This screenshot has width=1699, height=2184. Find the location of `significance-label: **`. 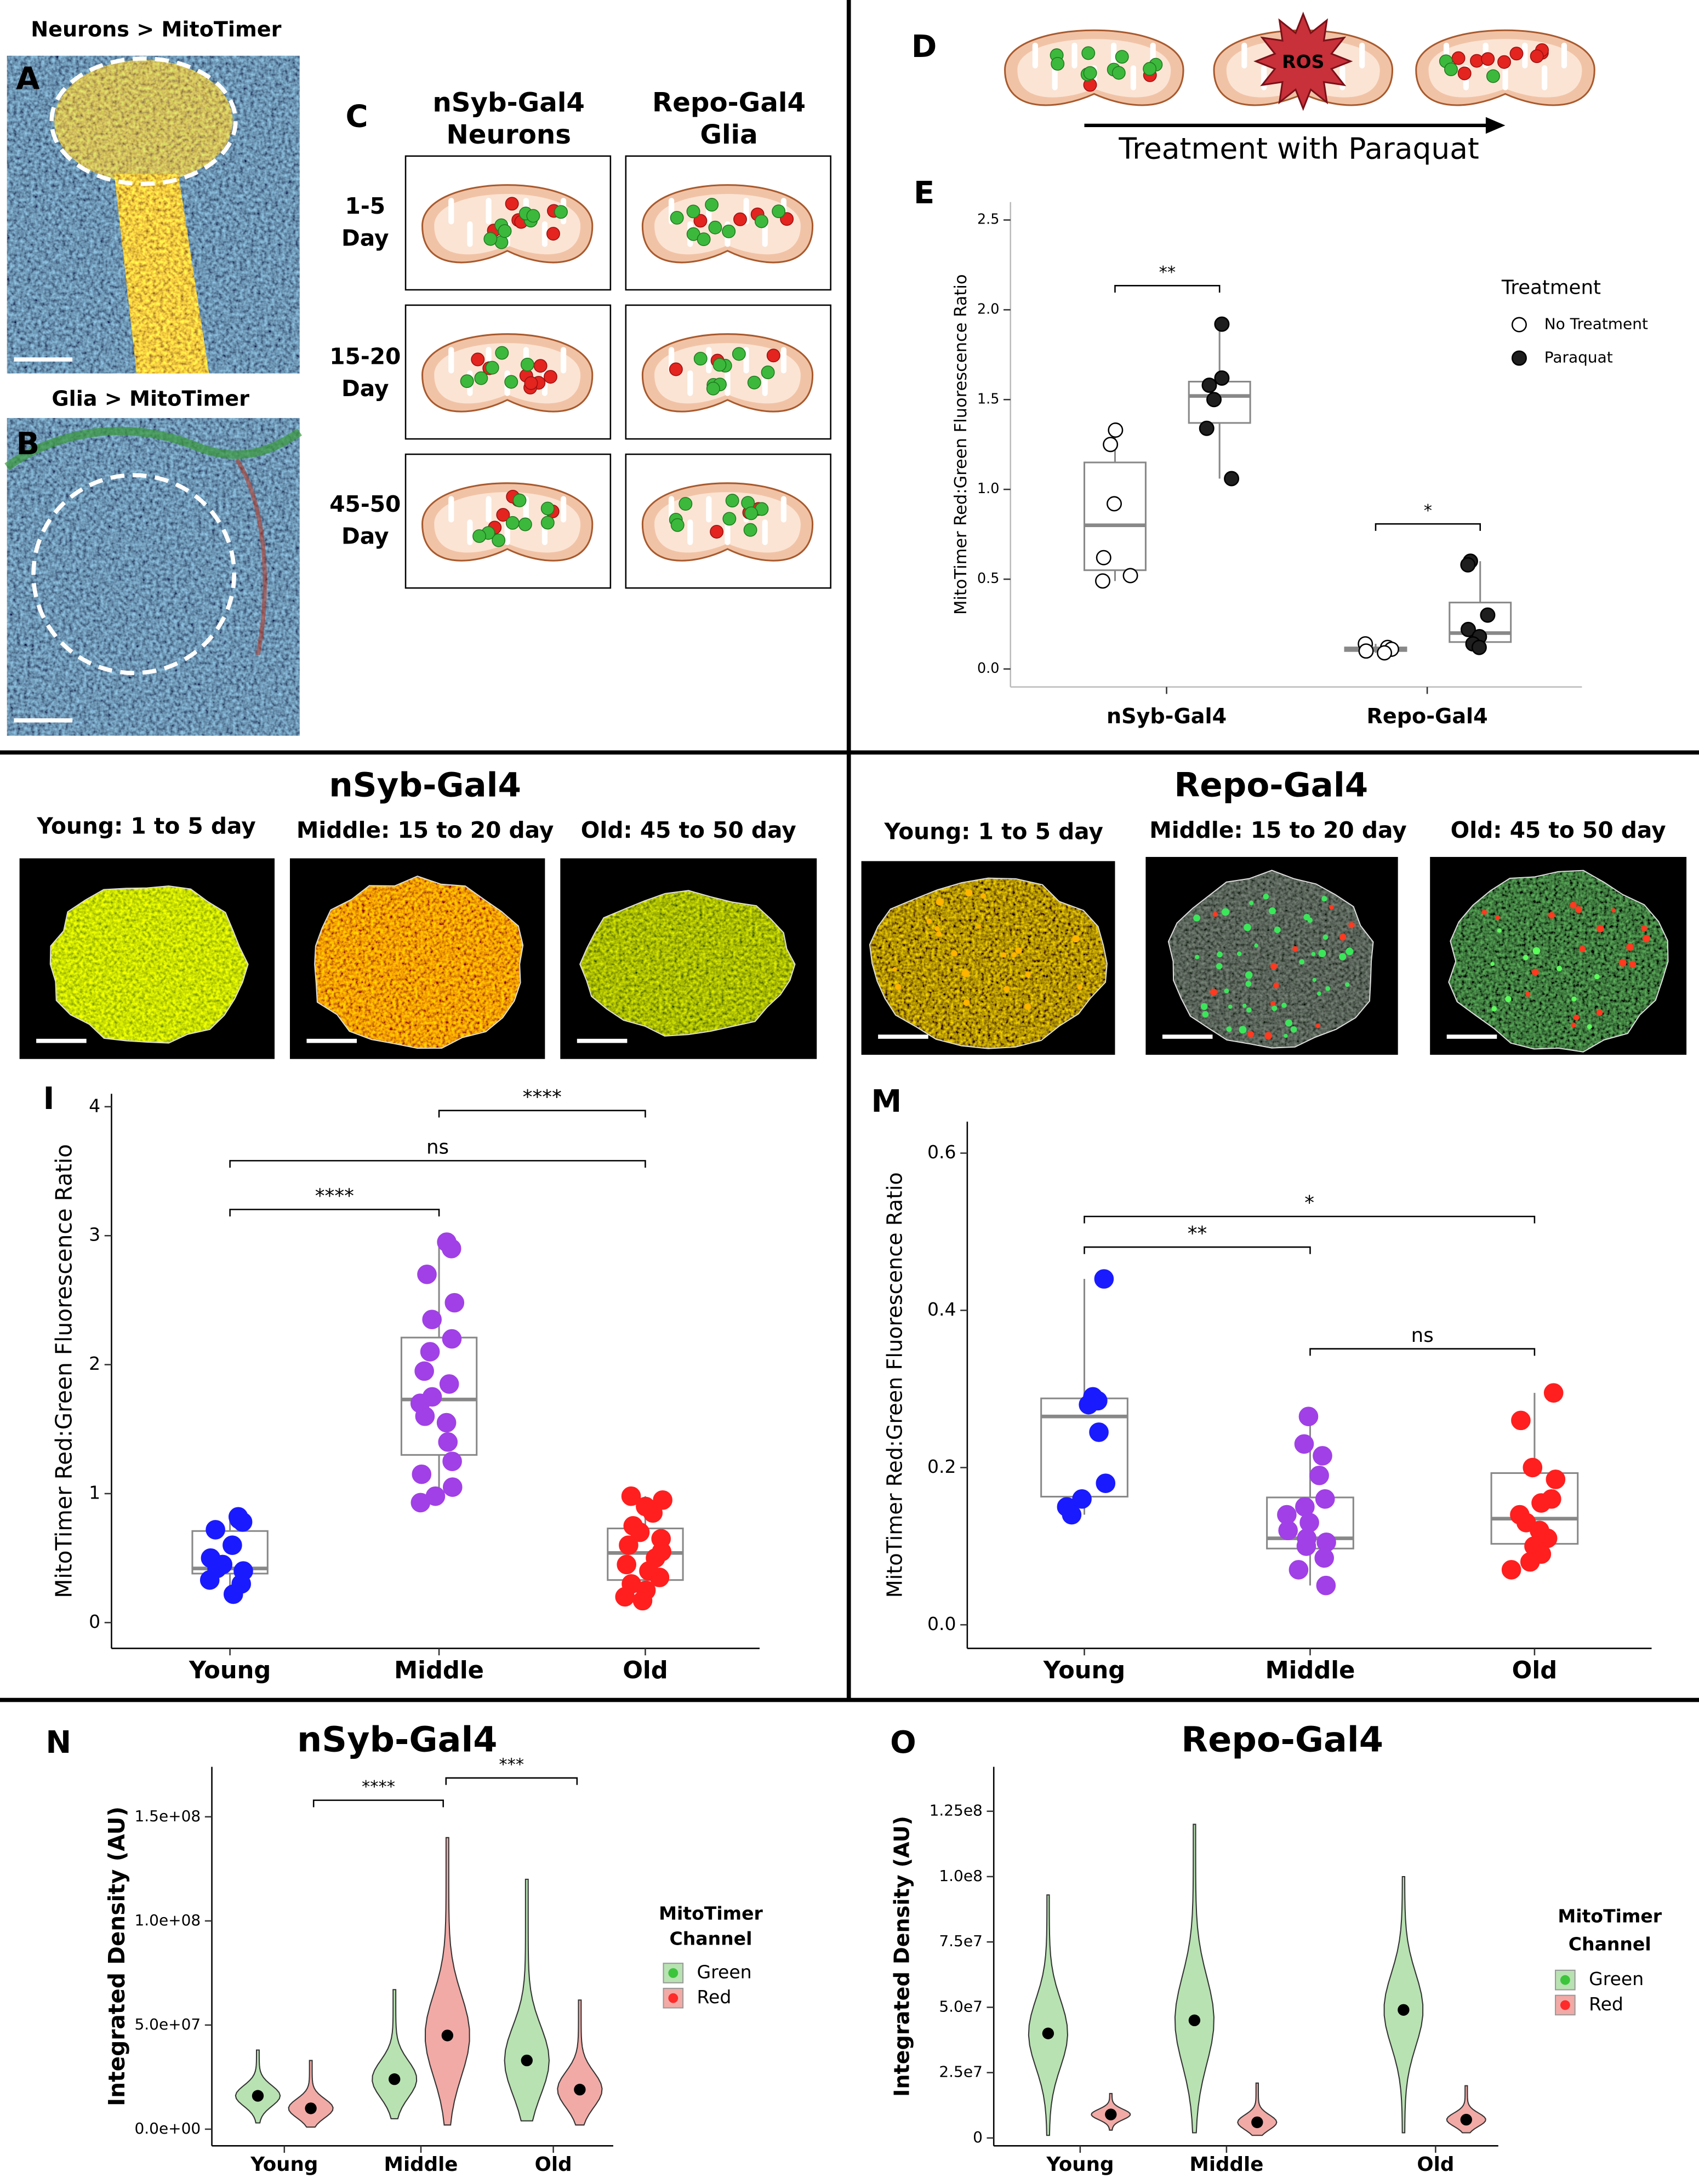

significance-label: ** is located at coordinates (1197, 1233).